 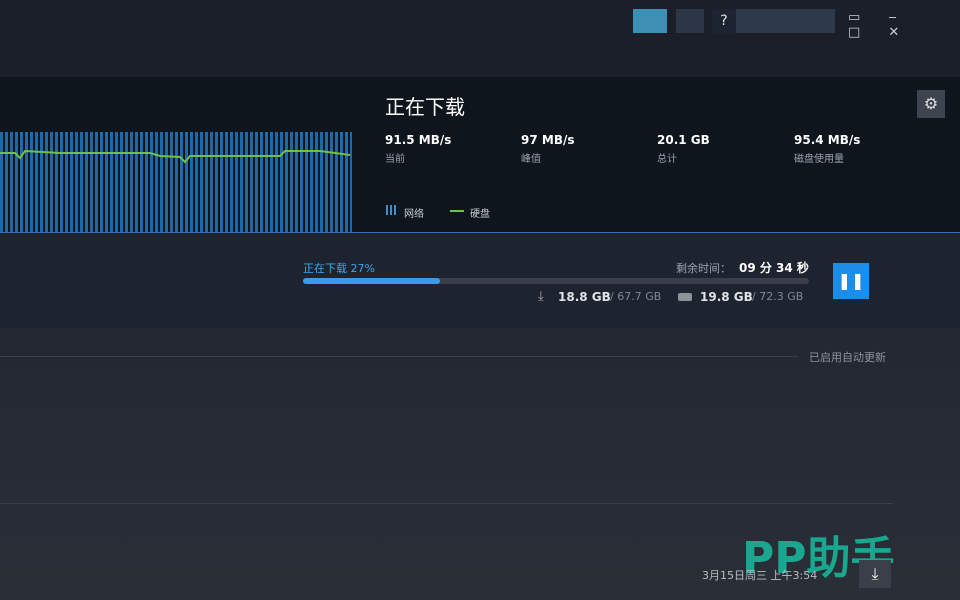 What do you see at coordinates (847, 357) in the screenshot?
I see `auto-update: 已启用自动更新` at bounding box center [847, 357].